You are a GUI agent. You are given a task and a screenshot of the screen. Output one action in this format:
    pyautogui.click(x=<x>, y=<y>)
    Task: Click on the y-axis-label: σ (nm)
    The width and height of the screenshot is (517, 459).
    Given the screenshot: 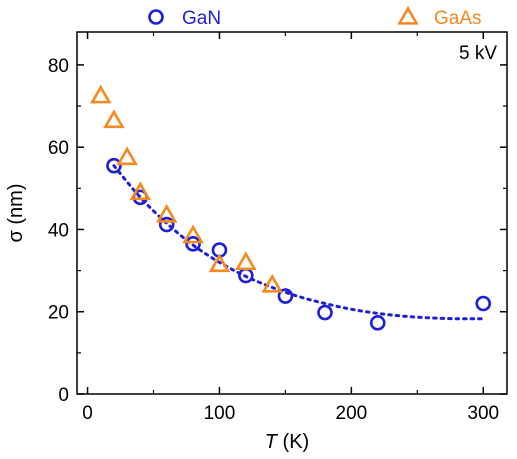 What is the action you would take?
    pyautogui.click(x=16, y=212)
    